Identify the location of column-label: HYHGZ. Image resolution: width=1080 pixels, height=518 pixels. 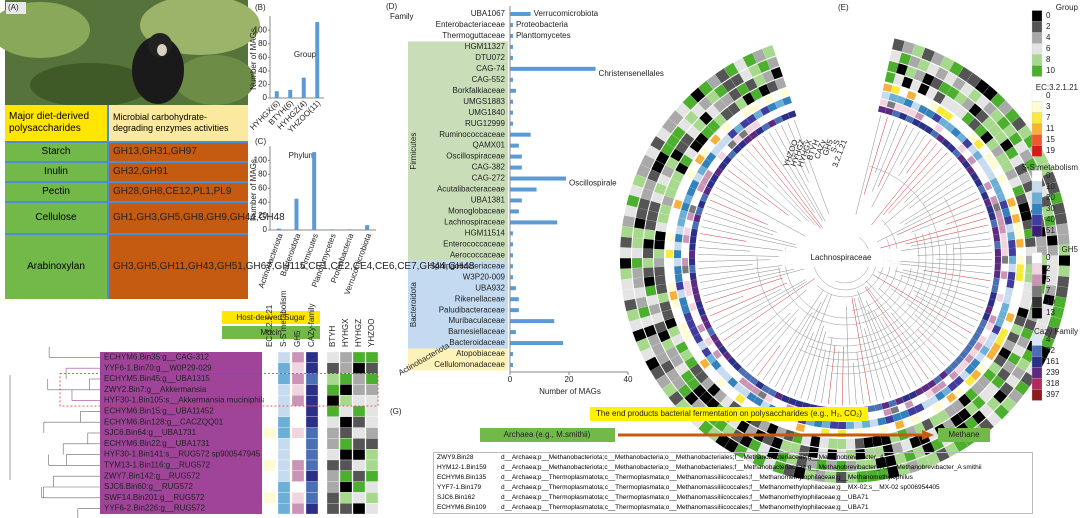
(358, 333).